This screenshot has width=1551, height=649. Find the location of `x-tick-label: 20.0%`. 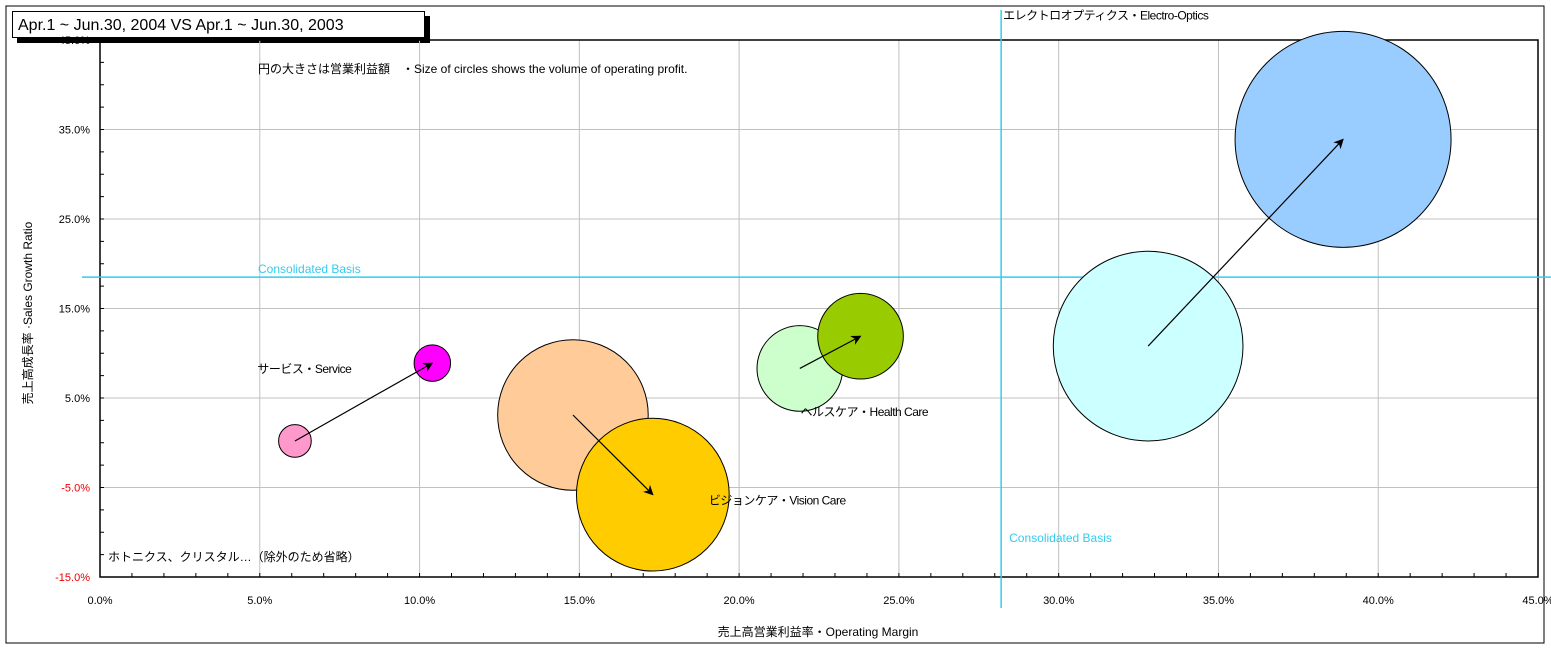

x-tick-label: 20.0% is located at coordinates (739, 601).